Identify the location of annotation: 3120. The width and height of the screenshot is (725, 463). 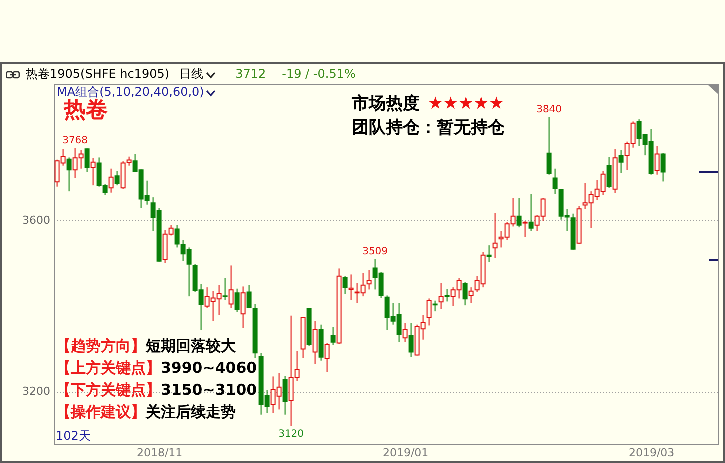
(291, 434).